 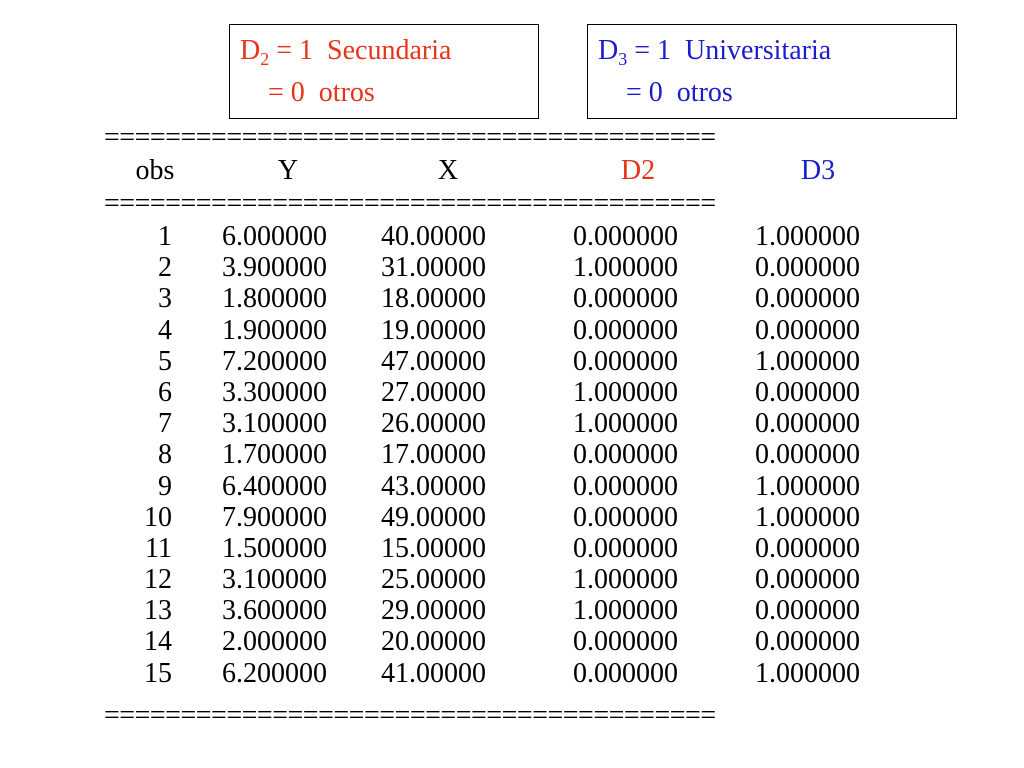 I want to click on header-obs: obs, so click(x=155, y=170).